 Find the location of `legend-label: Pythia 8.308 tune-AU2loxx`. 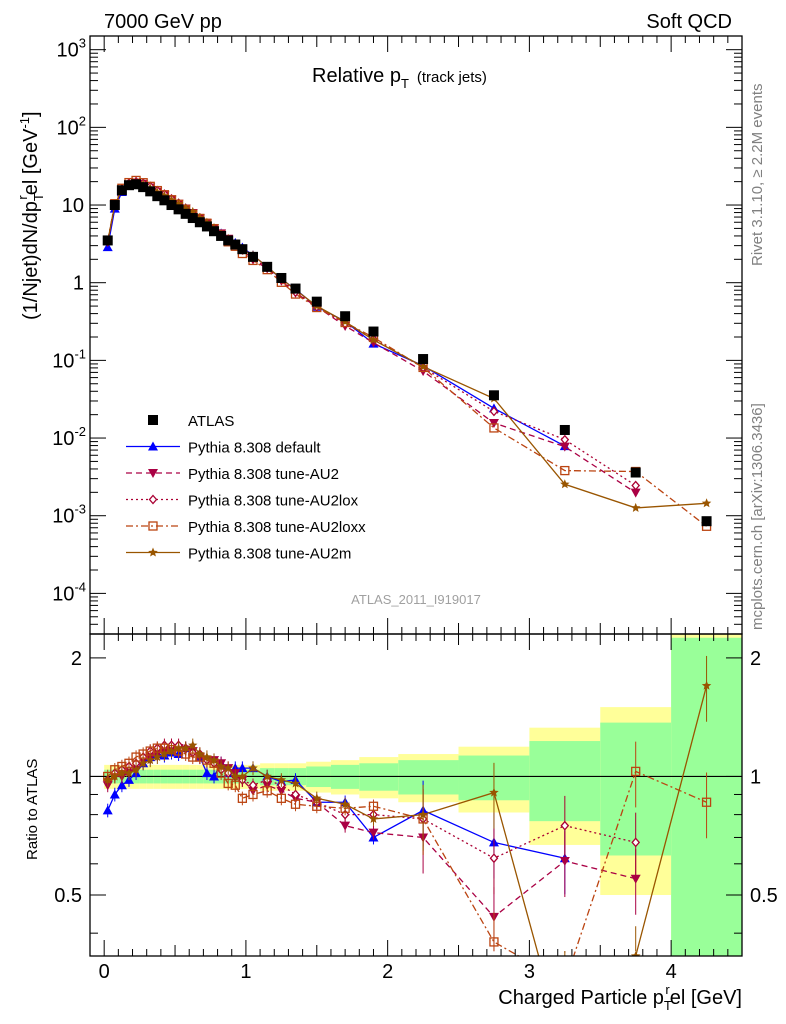

legend-label: Pythia 8.308 tune-AU2loxx is located at coordinates (277, 527).